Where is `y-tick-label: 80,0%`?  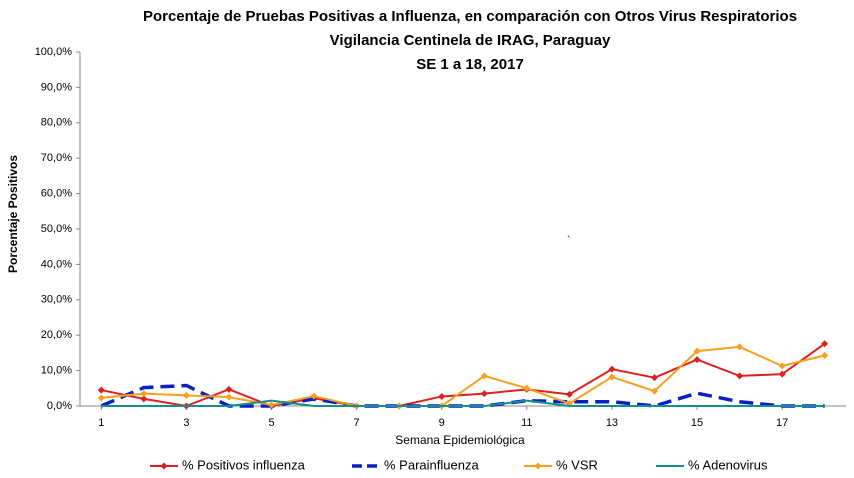
y-tick-label: 80,0% is located at coordinates (56, 123).